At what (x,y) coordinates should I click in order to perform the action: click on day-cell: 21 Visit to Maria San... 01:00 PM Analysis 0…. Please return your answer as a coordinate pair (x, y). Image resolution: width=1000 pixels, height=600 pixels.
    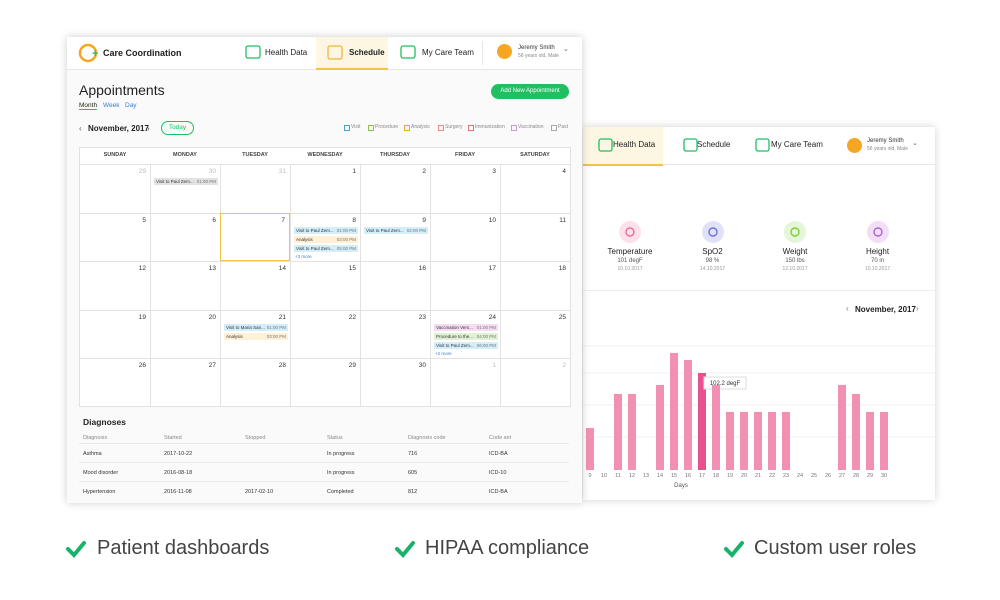
    Looking at the image, I should click on (255, 333).